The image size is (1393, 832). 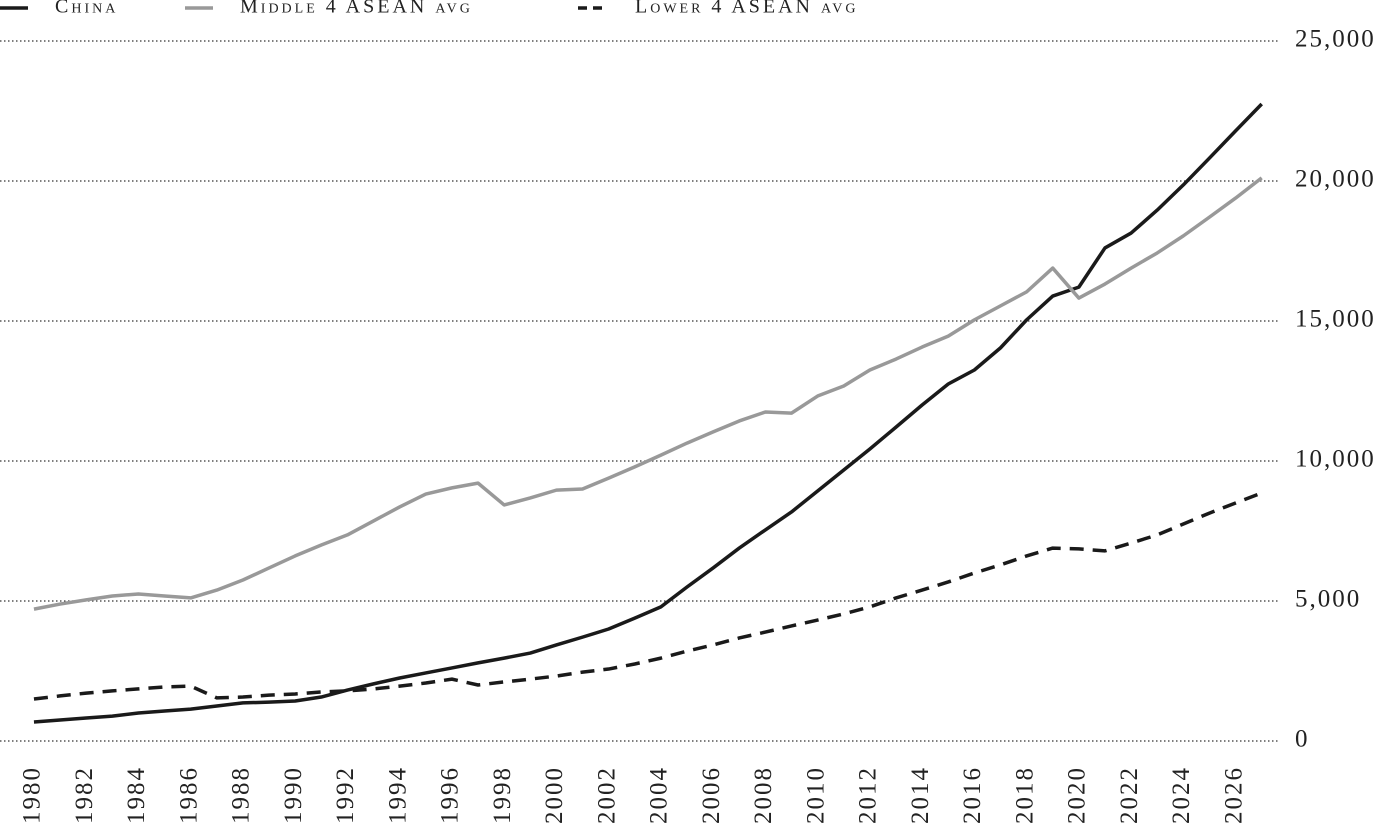 What do you see at coordinates (747, 9) in the screenshot?
I see `legend-label: Lower 4 ASEAN avg` at bounding box center [747, 9].